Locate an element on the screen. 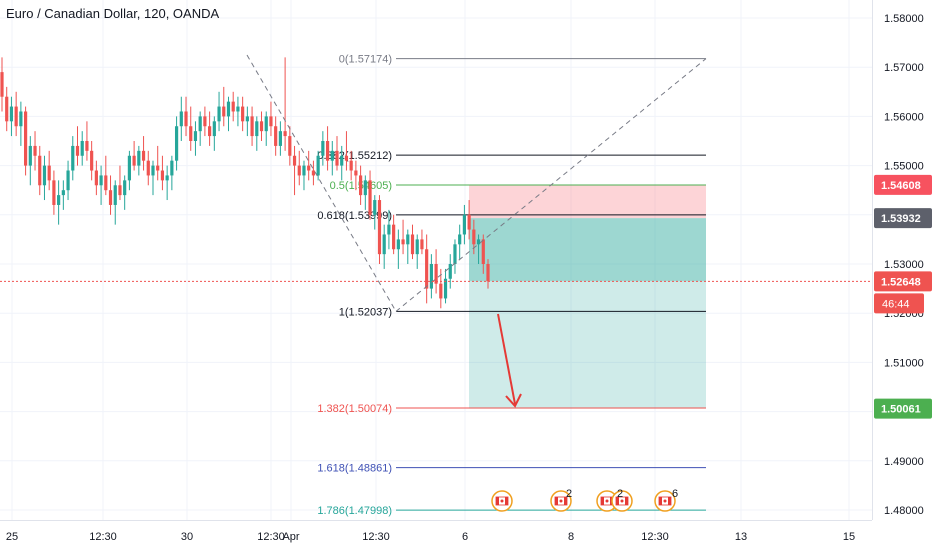  fib-level-label: 1(1.52037) is located at coordinates (365, 312).